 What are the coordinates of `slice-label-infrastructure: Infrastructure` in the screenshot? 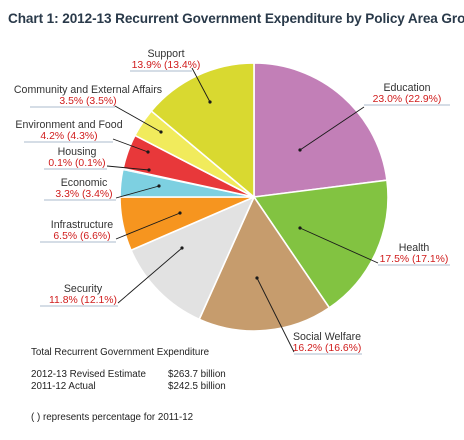 It's located at (82, 225).